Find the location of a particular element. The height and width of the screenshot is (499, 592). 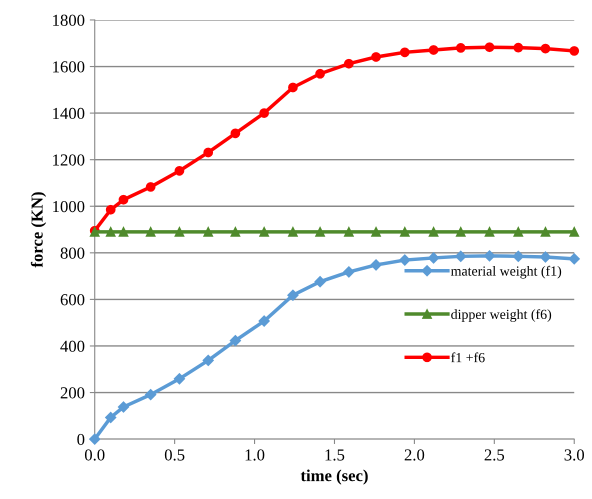

legend-label: material weight (f1) is located at coordinates (506, 272).